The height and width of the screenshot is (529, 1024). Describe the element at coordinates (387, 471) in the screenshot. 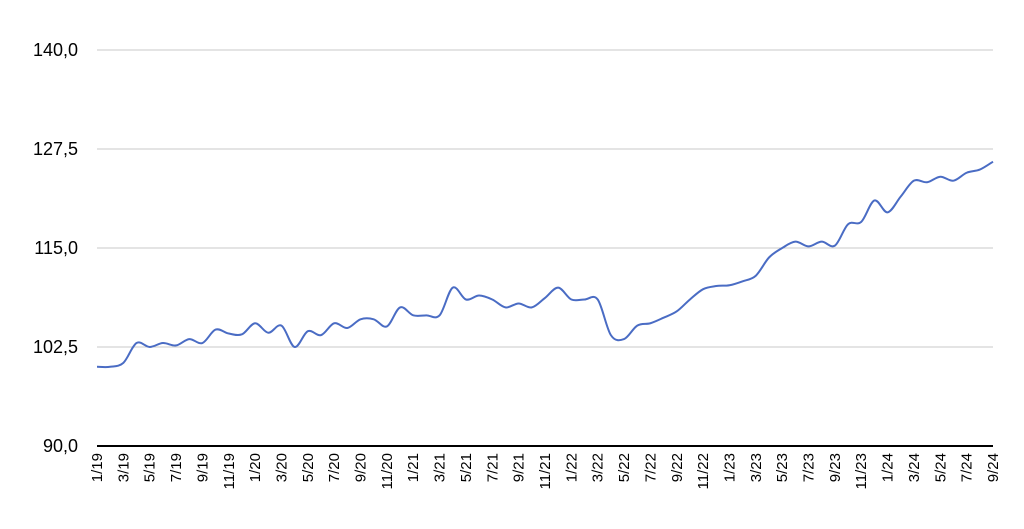

I see `x-tick-label: 11/20` at that location.